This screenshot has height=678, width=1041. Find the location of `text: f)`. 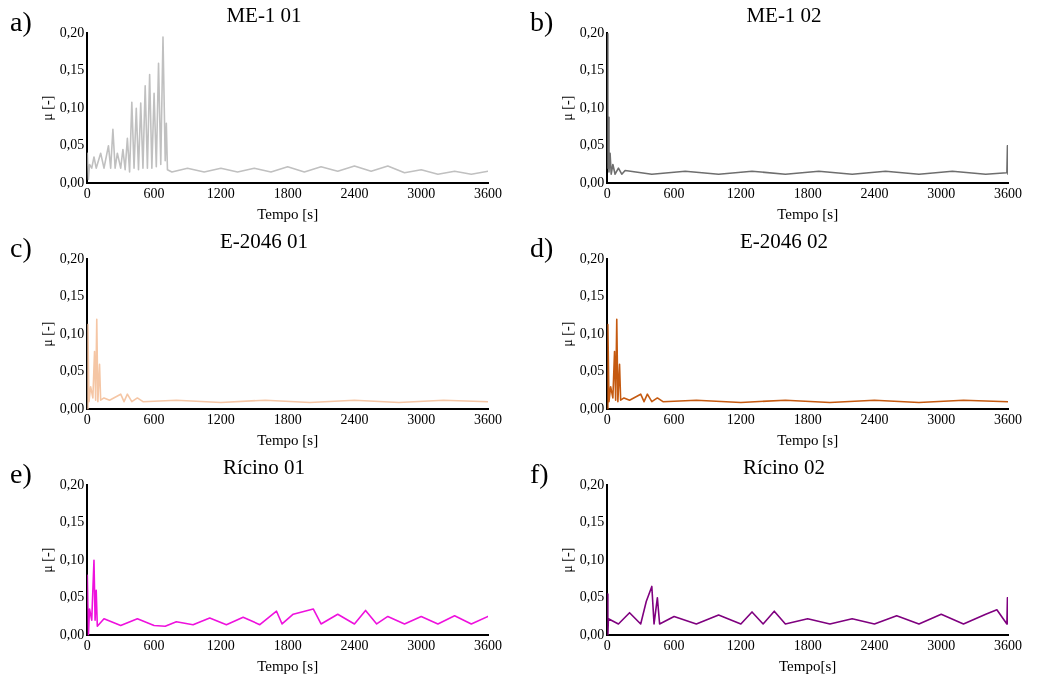

text: f) is located at coordinates (539, 473).